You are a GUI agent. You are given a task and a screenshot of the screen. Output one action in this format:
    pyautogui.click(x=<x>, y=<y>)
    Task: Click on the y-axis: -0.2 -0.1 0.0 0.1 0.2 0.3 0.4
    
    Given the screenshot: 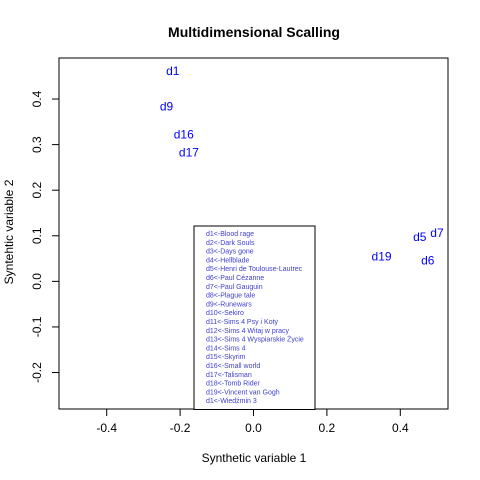 What is the action you would take?
    pyautogui.click(x=45, y=236)
    